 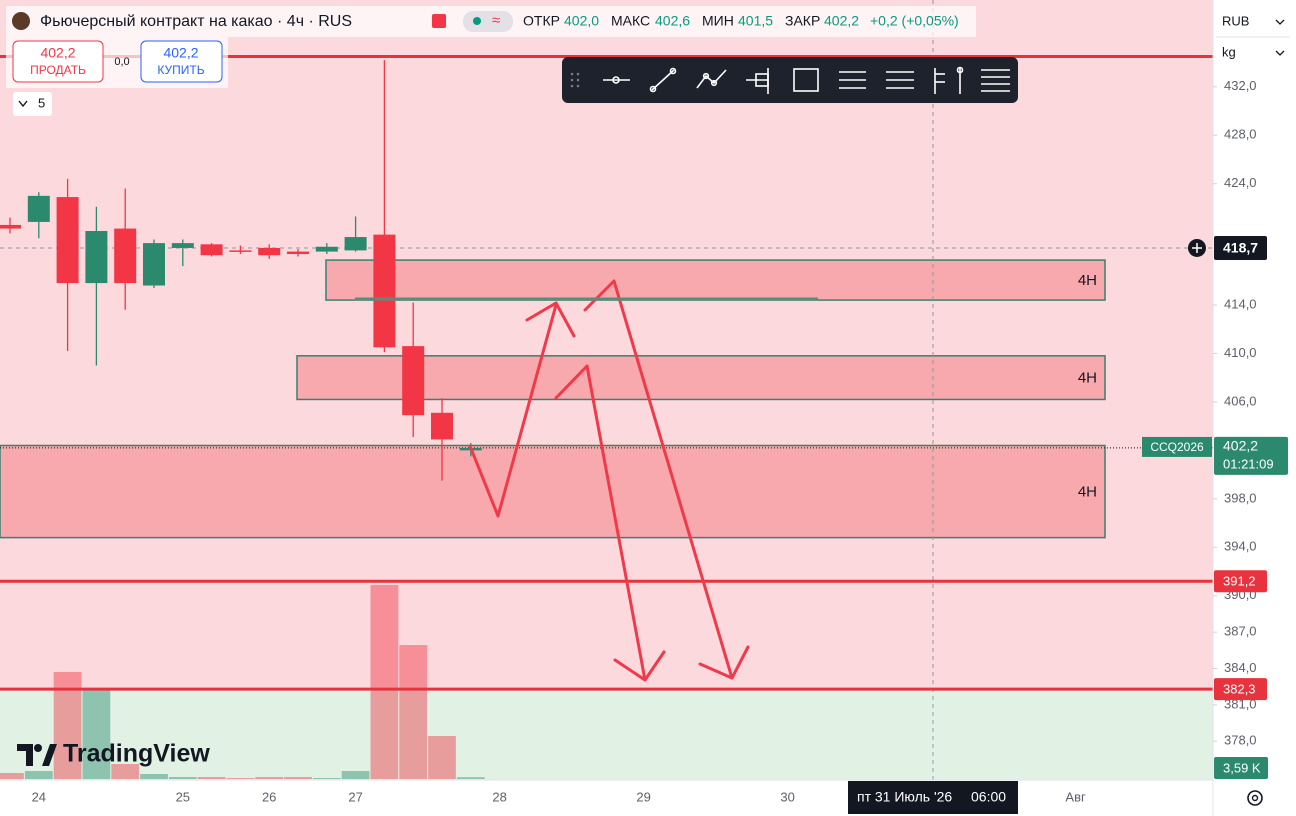 I want to click on ohlc-value: 402,6, so click(x=672, y=21).